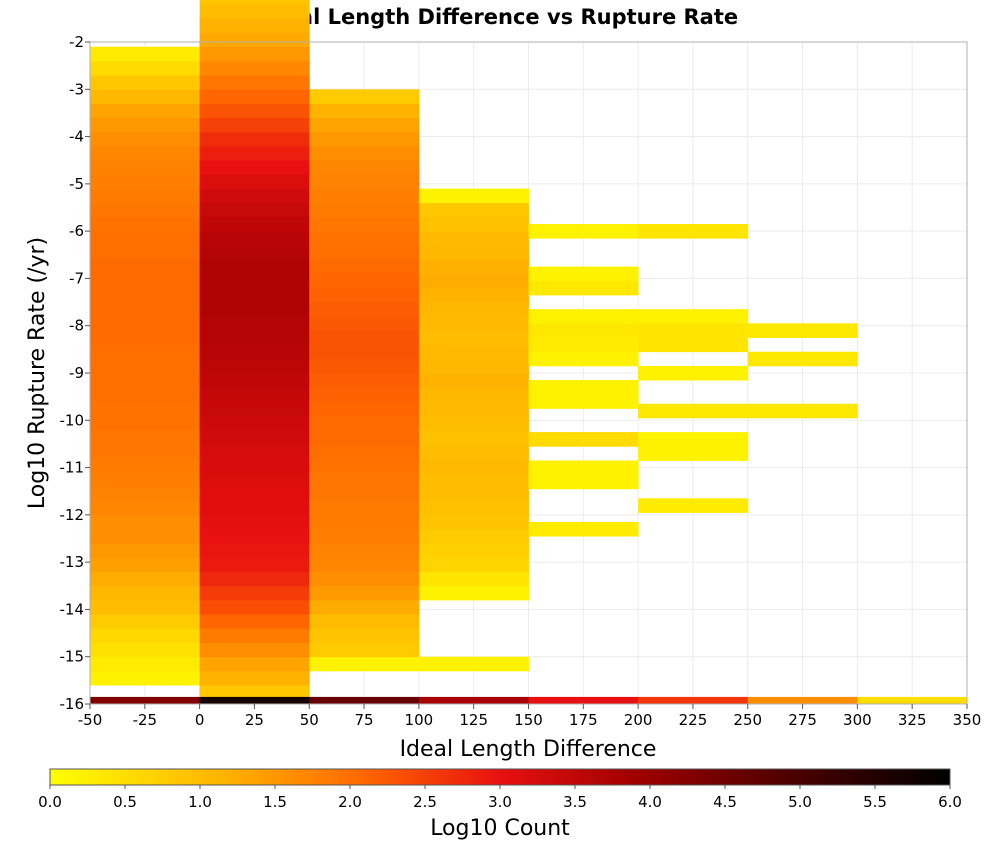 This screenshot has height=850, width=1000. What do you see at coordinates (650, 802) in the screenshot?
I see `colorbar-tick-label: 4.0` at bounding box center [650, 802].